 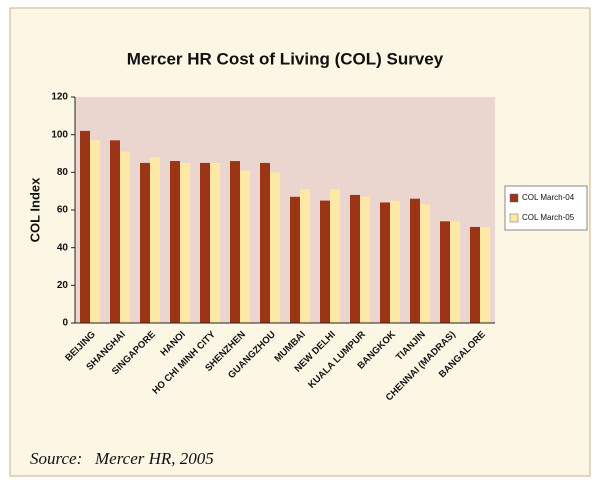 What do you see at coordinates (59, 134) in the screenshot?
I see `y-tick-label: 100` at bounding box center [59, 134].